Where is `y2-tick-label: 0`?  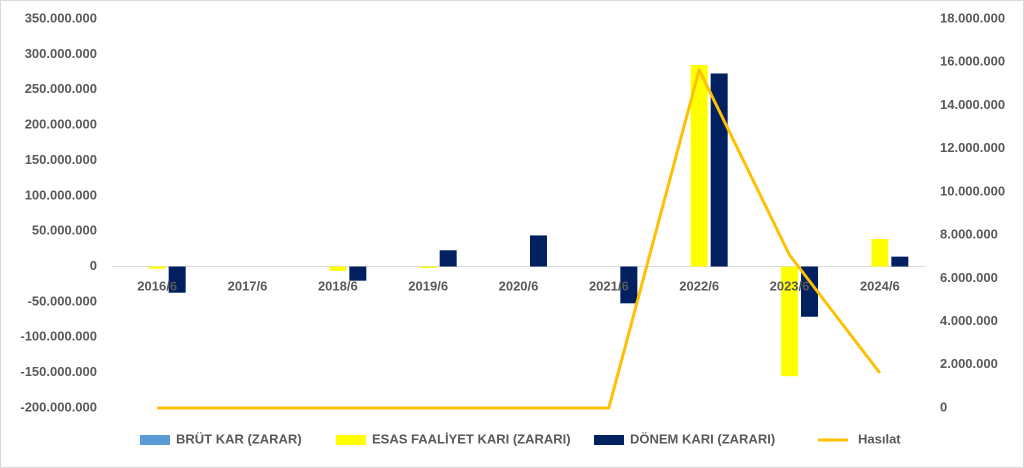
y2-tick-label: 0 is located at coordinates (943, 406).